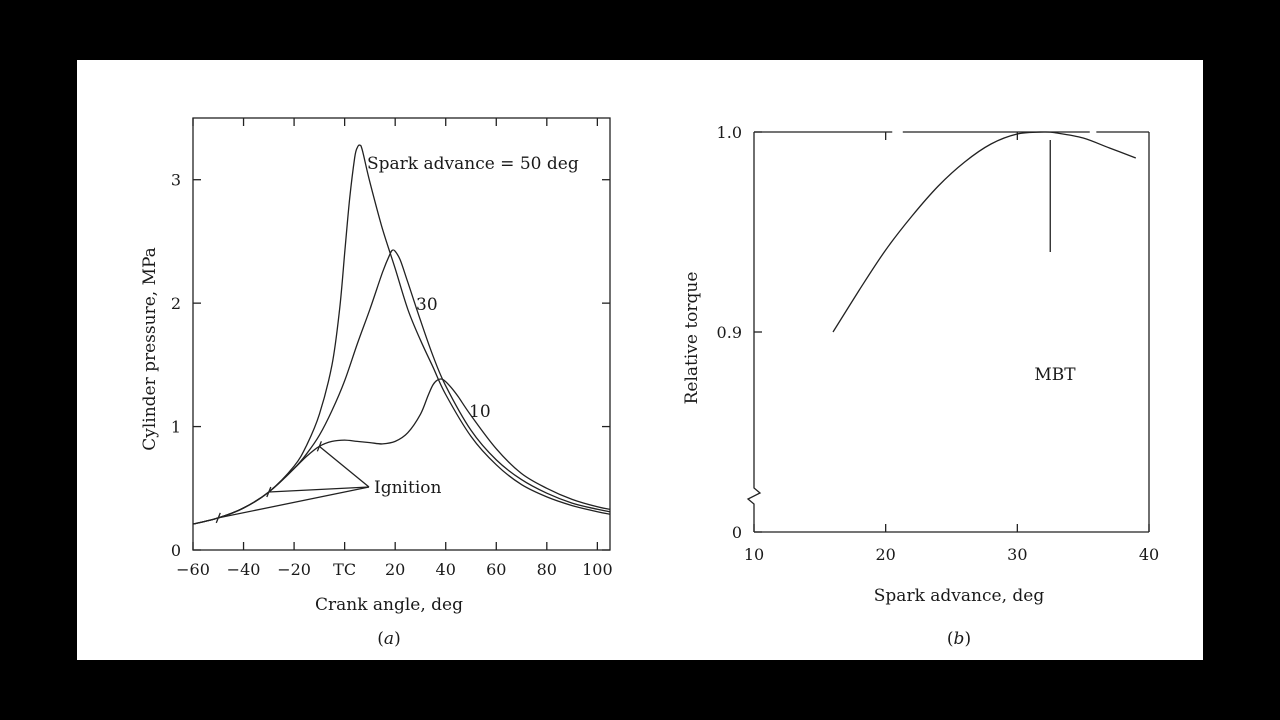  Describe the element at coordinates (473, 164) in the screenshot. I see `annotation-spark-advance-50: Spark advance = 50 deg` at that location.